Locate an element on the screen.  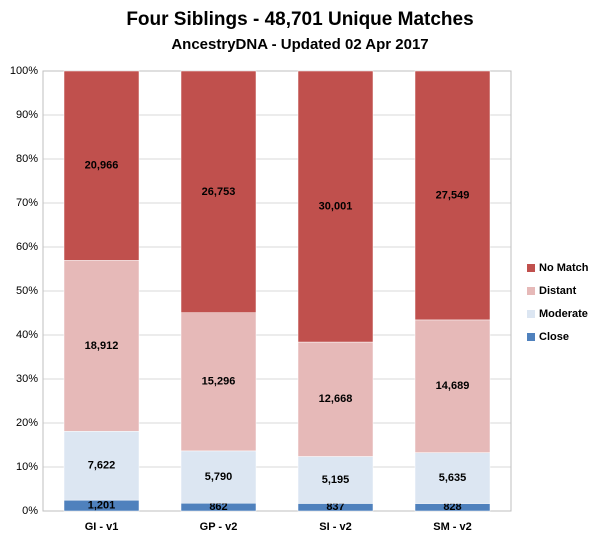
data-label: 5,195 is located at coordinates (336, 480).